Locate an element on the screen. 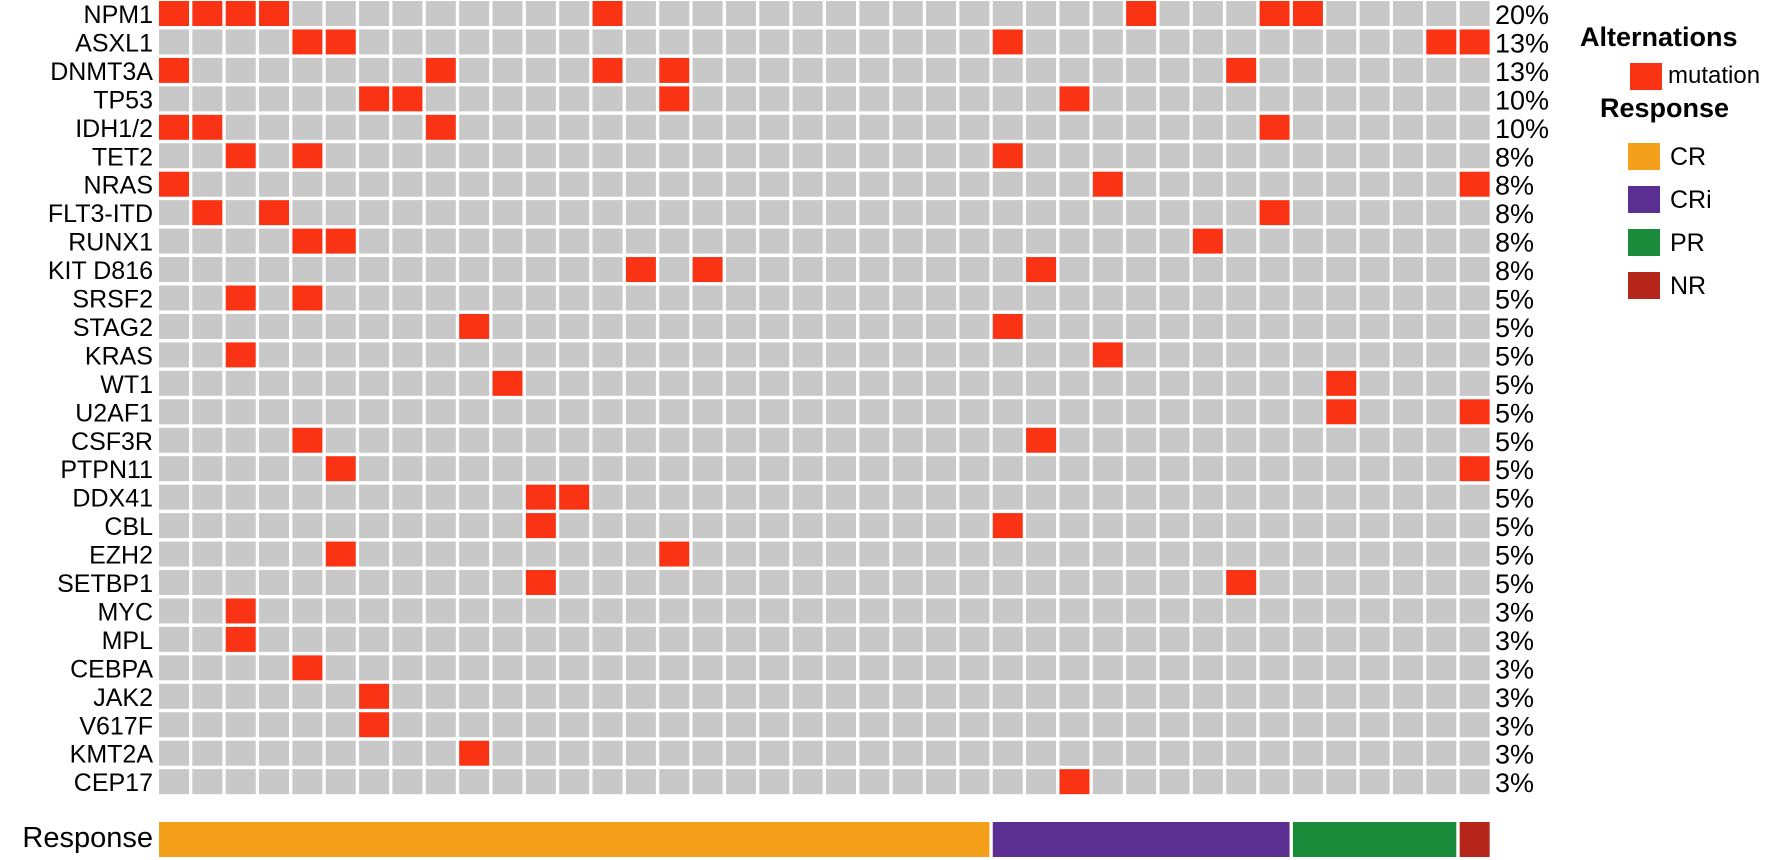  percentage-label: 3% is located at coordinates (1514, 612).